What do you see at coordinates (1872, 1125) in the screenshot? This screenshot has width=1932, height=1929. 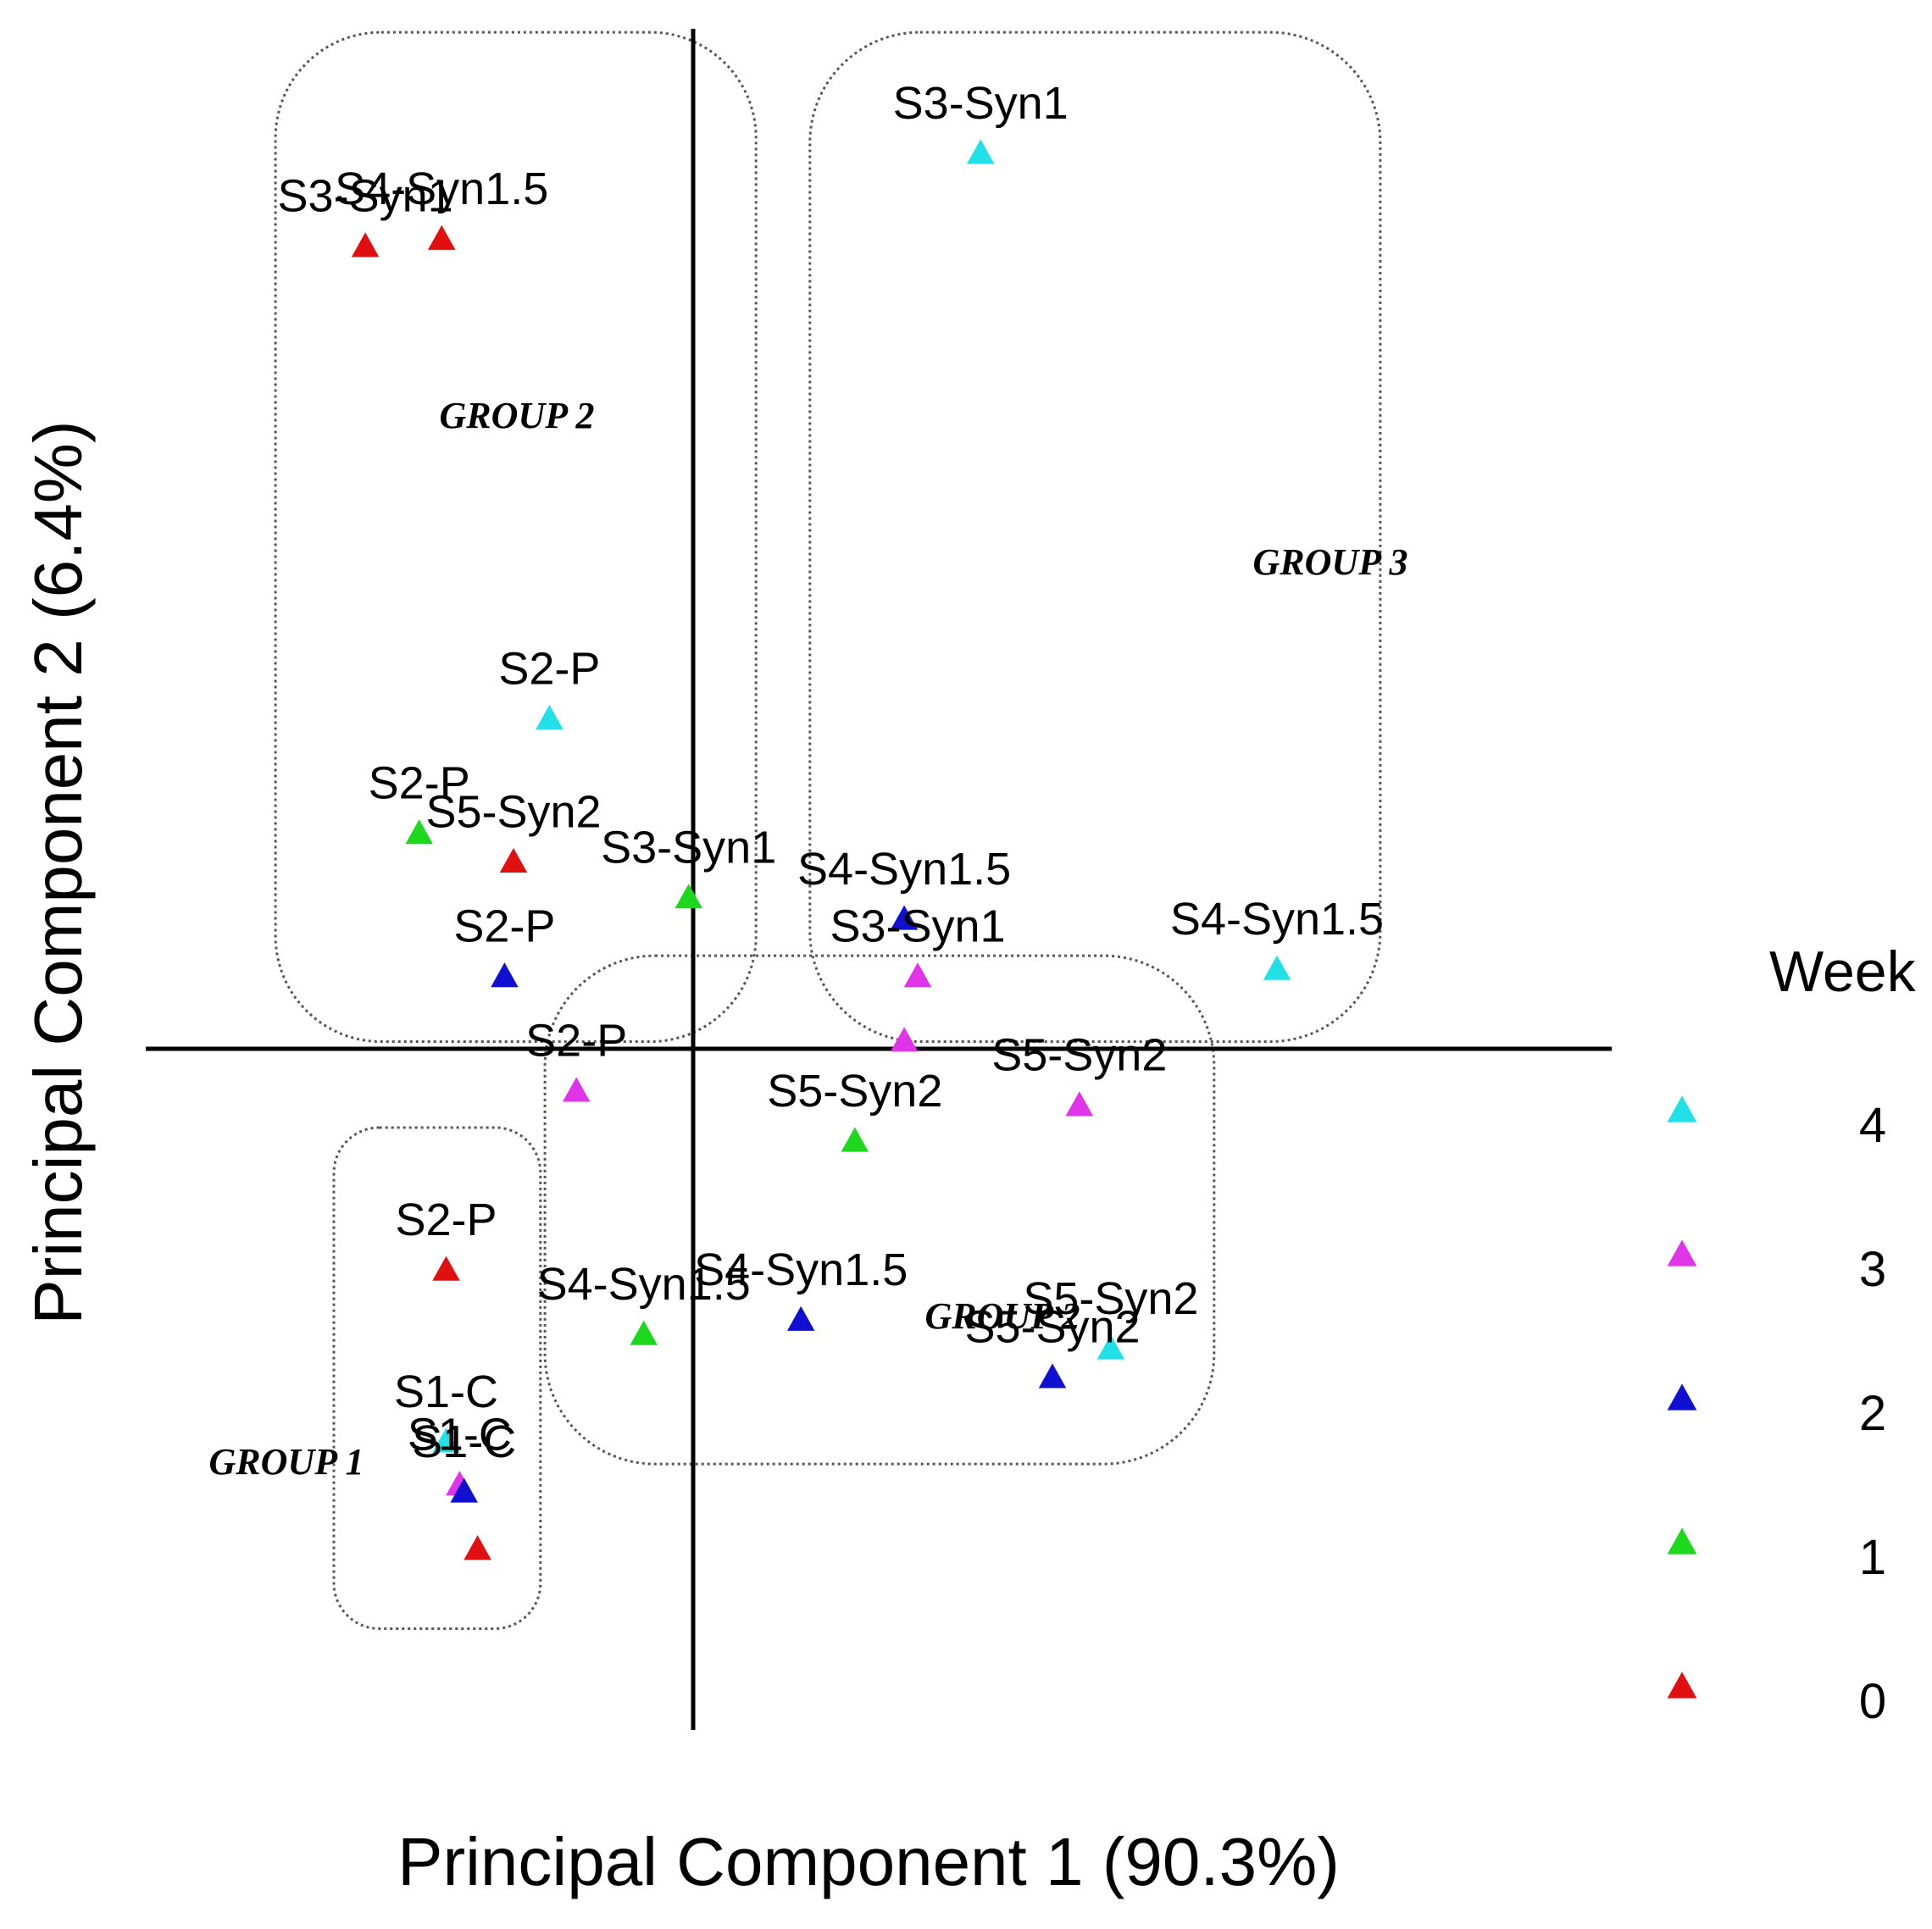 I see `legend-label: 4` at bounding box center [1872, 1125].